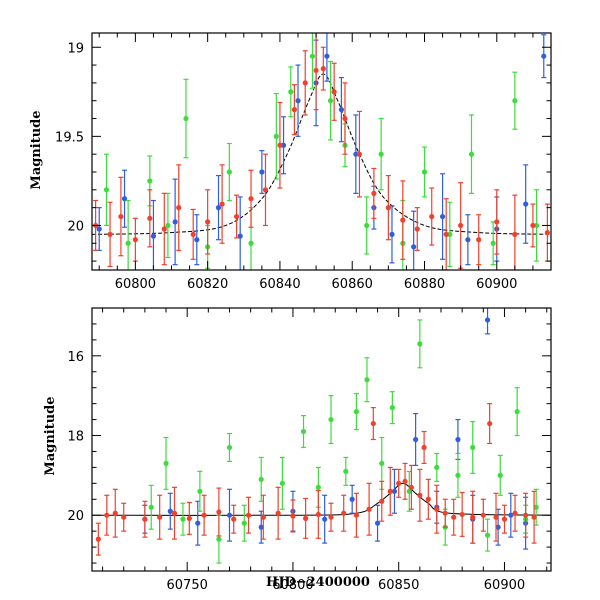 This screenshot has height=600, width=600. I want to click on bottom-panel-ylabel: Magnitude, so click(50, 435).